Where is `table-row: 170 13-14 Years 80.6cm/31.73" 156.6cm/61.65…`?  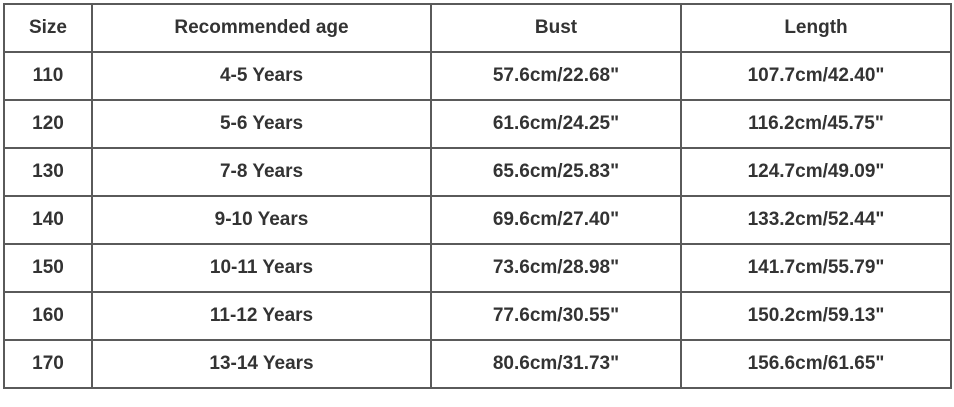
table-row: 170 13-14 Years 80.6cm/31.73" 156.6cm/61.65… is located at coordinates (477, 364).